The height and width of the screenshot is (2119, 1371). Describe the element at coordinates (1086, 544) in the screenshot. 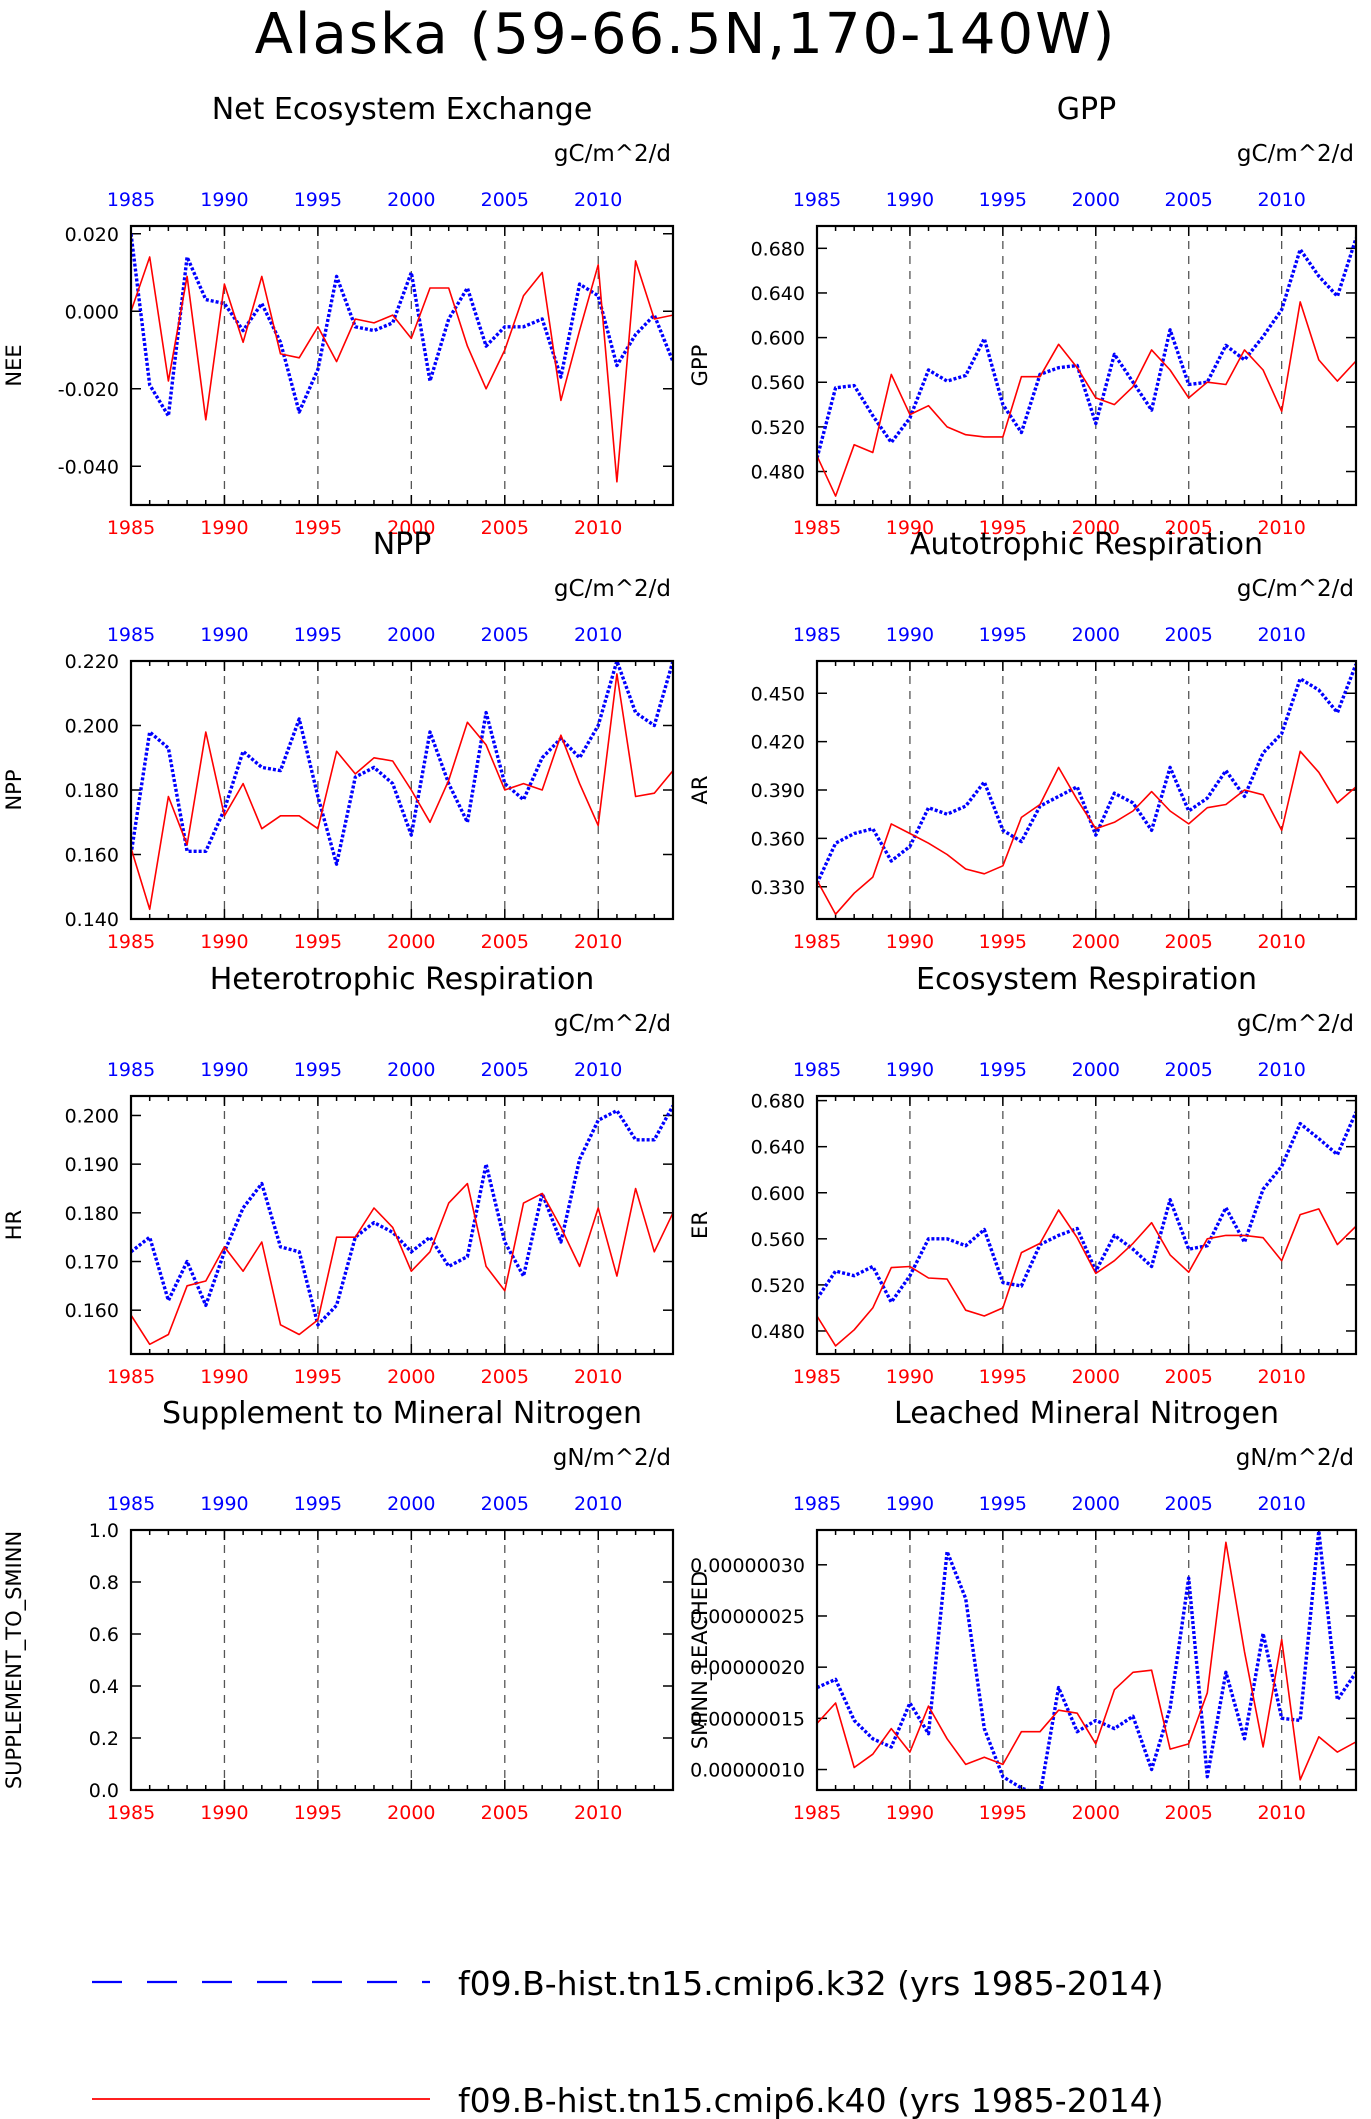

I see `panel-title: Autotrophic Respiration` at that location.